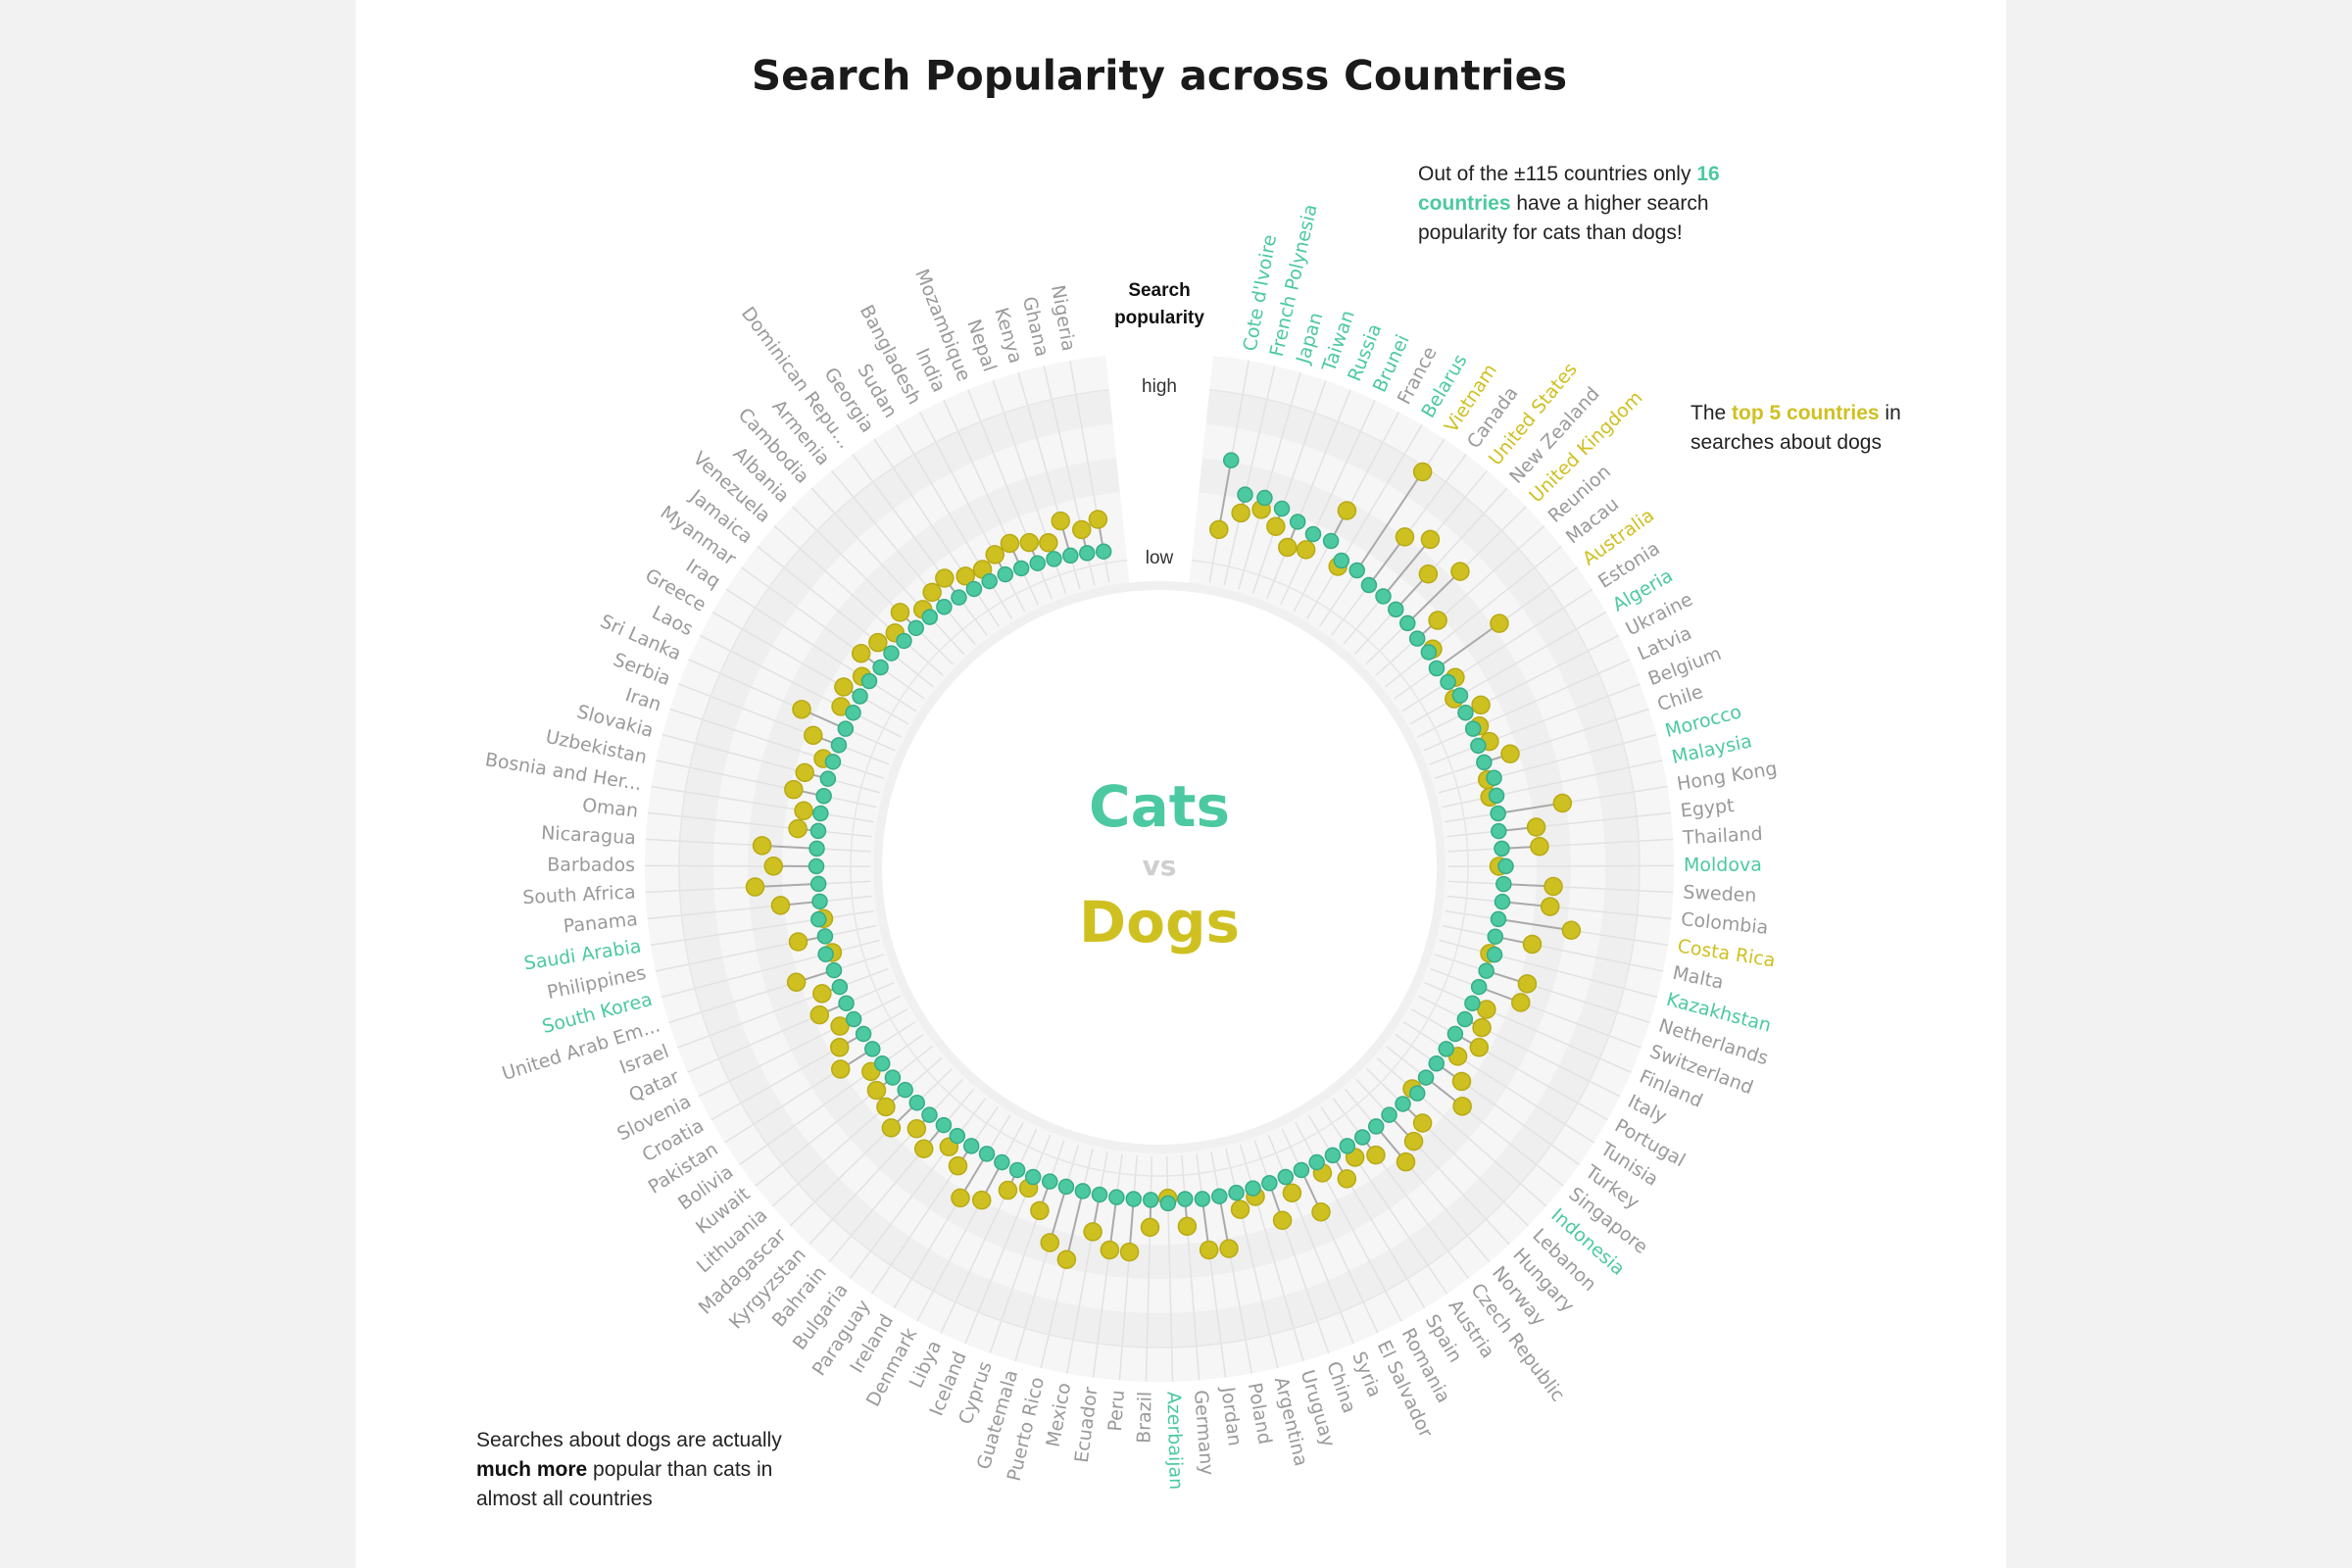 The image size is (2352, 1568). What do you see at coordinates (1806, 413) in the screenshot?
I see `annotation-highlight: top 5 countries` at bounding box center [1806, 413].